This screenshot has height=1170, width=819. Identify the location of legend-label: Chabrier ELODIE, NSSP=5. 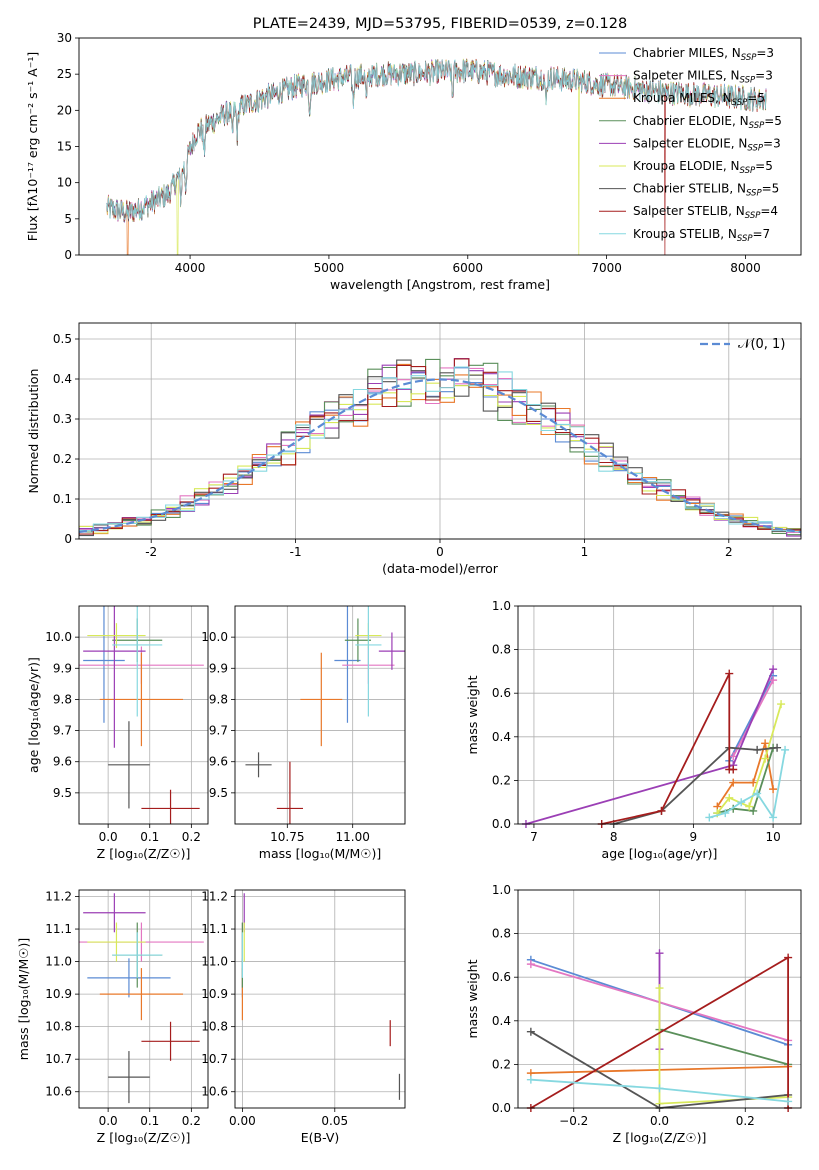
(707, 122).